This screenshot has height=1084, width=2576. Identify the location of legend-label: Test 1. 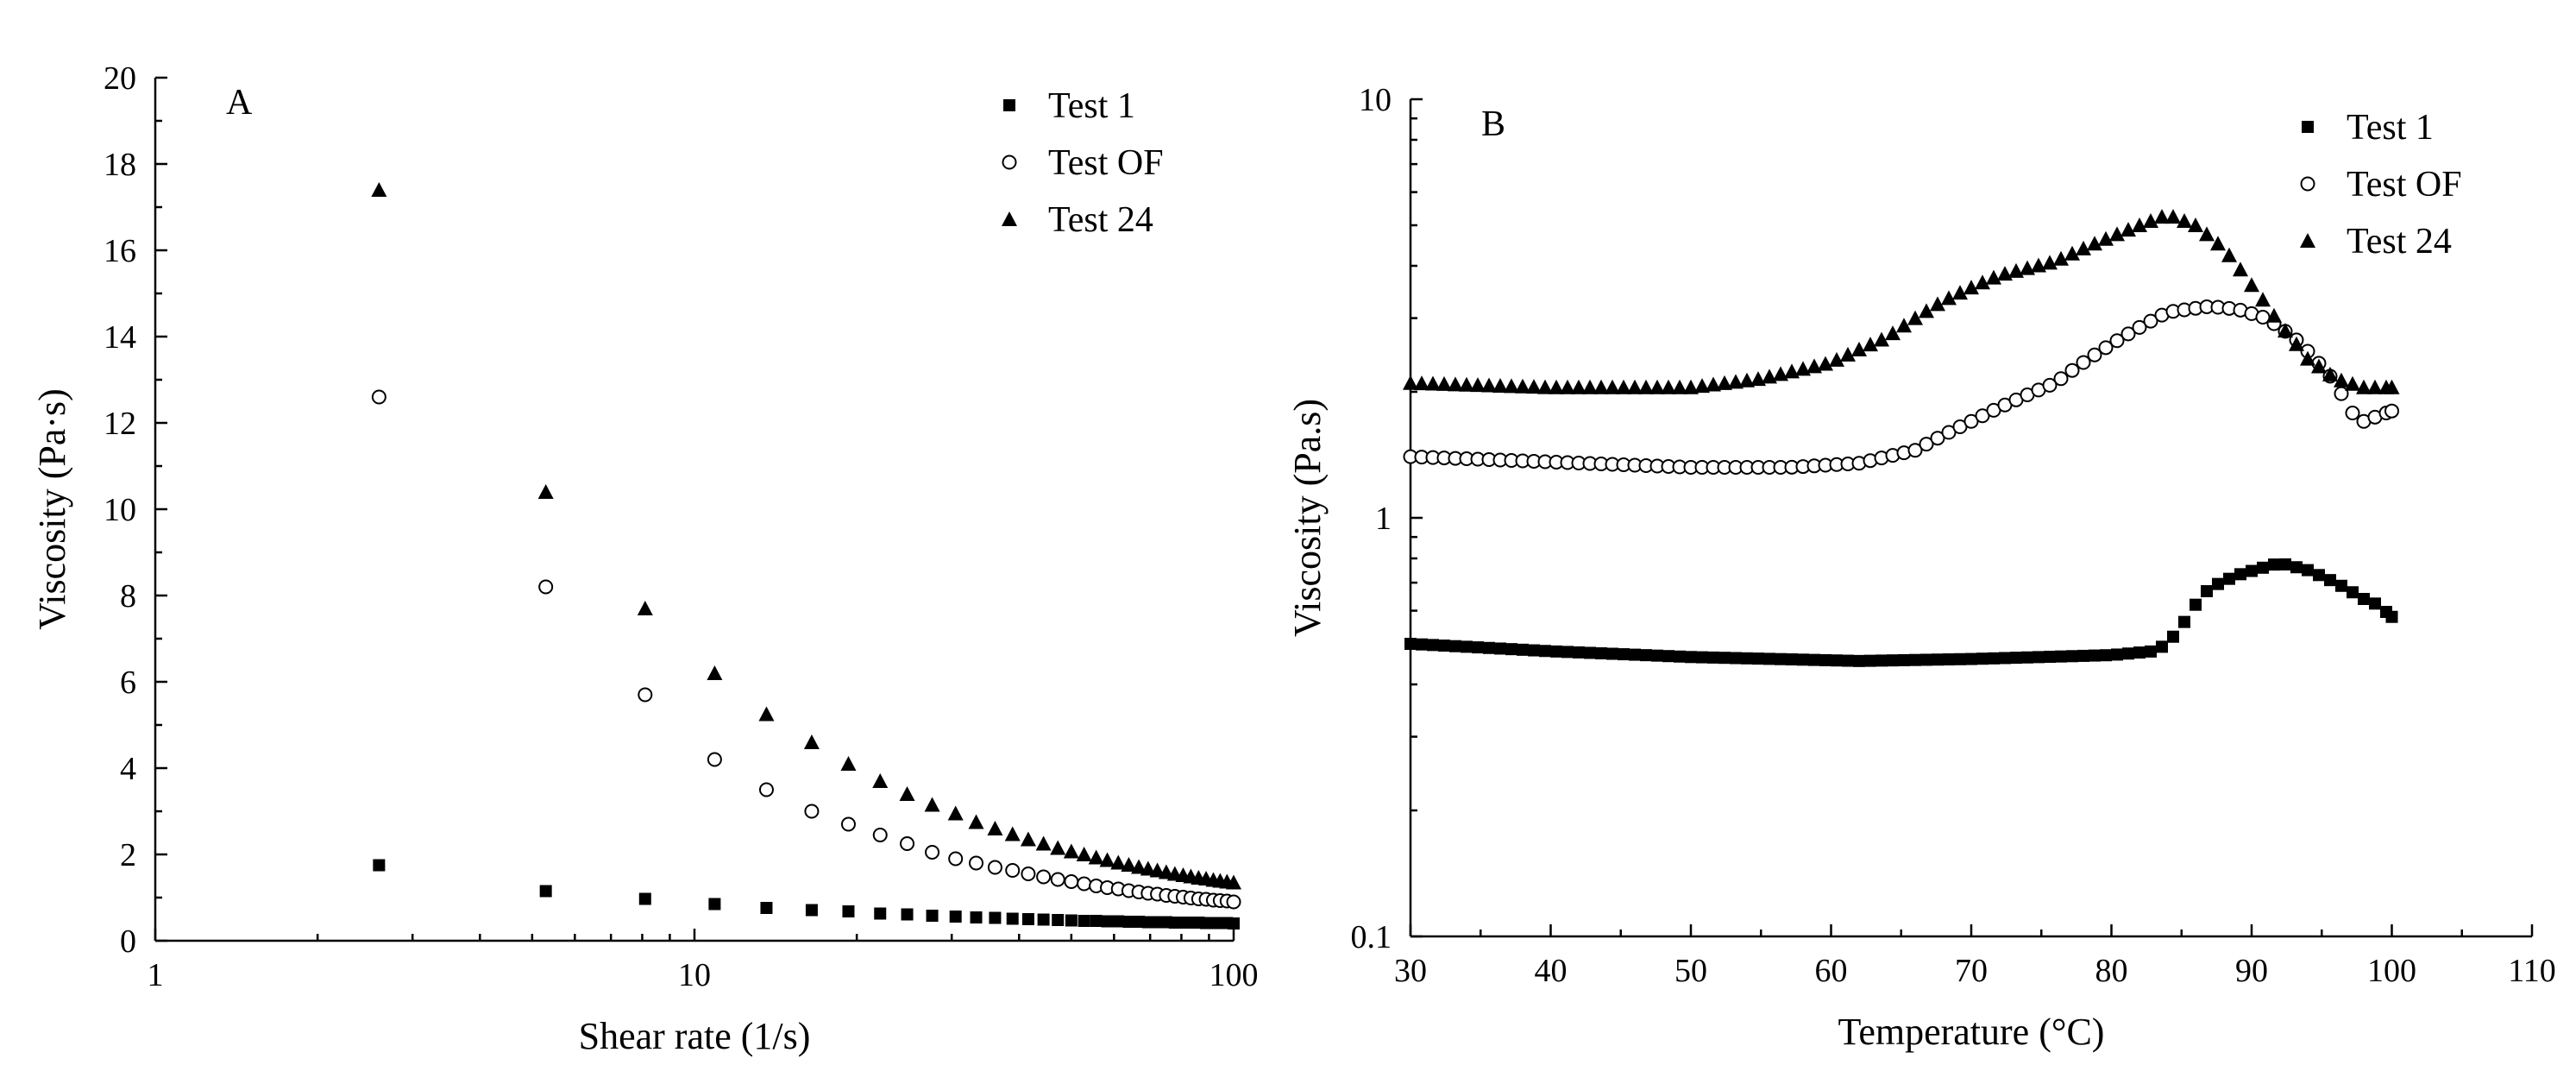
(2390, 128).